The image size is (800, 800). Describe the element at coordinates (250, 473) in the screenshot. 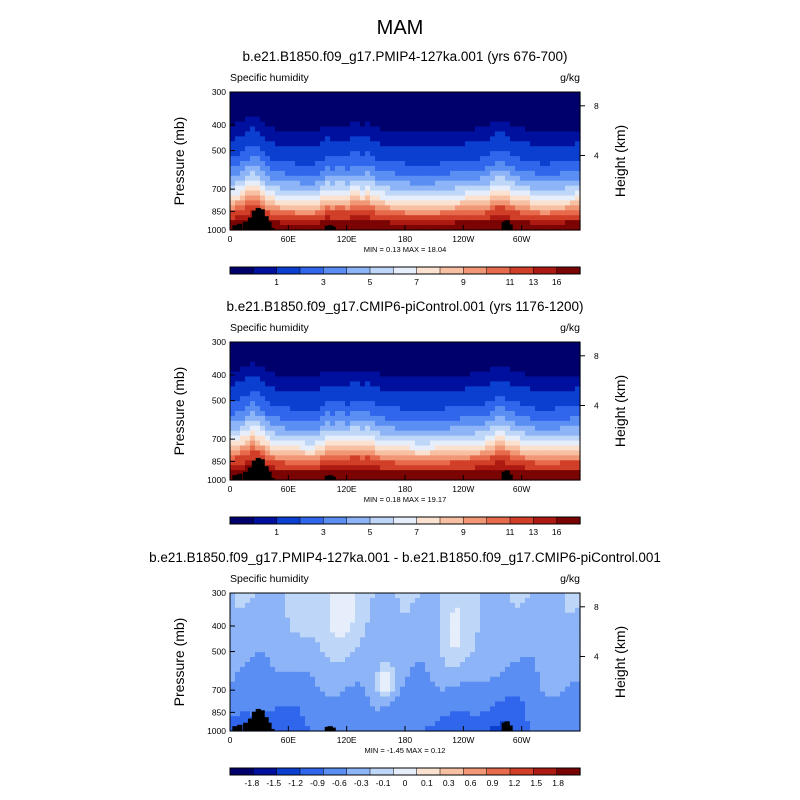

I see `terrain-column` at that location.